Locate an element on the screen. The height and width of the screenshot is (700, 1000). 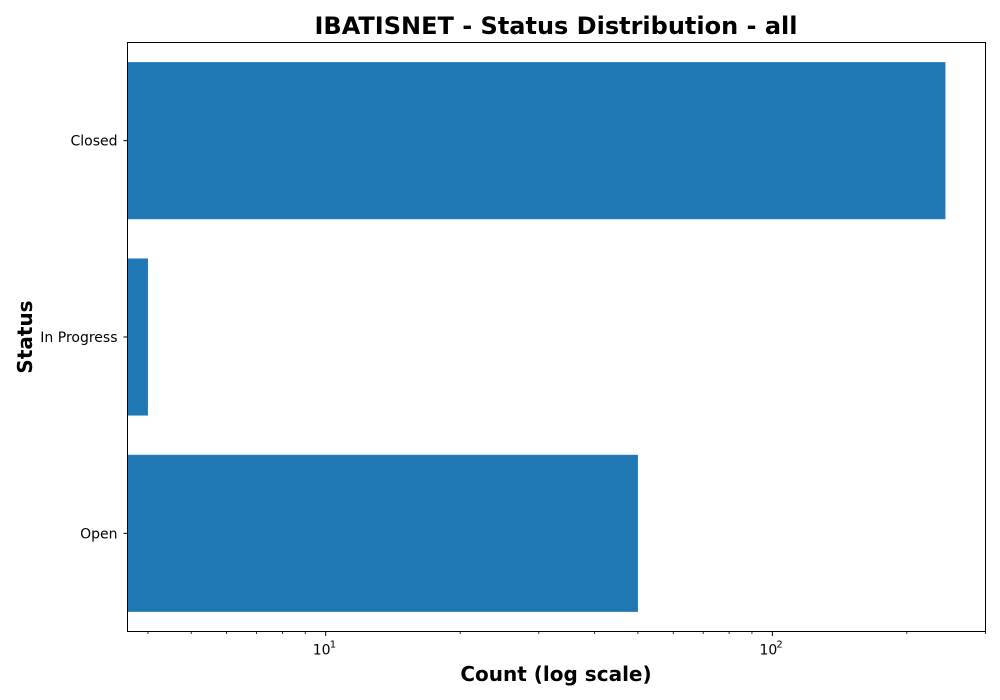
y-tick-label-open: Open is located at coordinates (98, 534).